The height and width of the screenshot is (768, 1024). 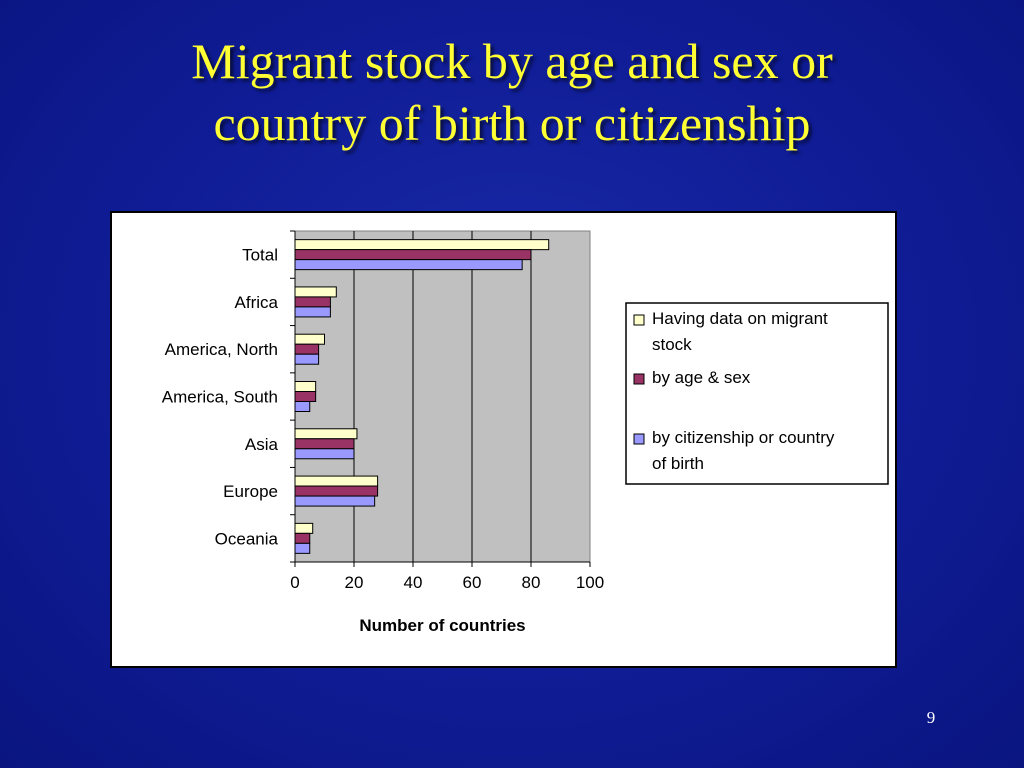 What do you see at coordinates (247, 538) in the screenshot?
I see `category-label: Oceania` at bounding box center [247, 538].